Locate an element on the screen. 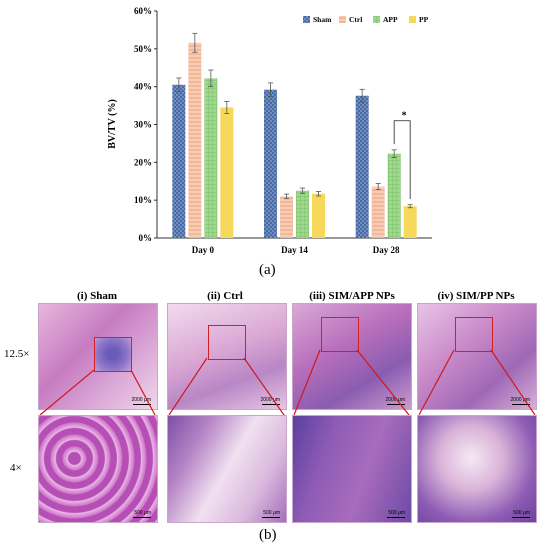  legend-swatch-ctrl is located at coordinates (342, 19).